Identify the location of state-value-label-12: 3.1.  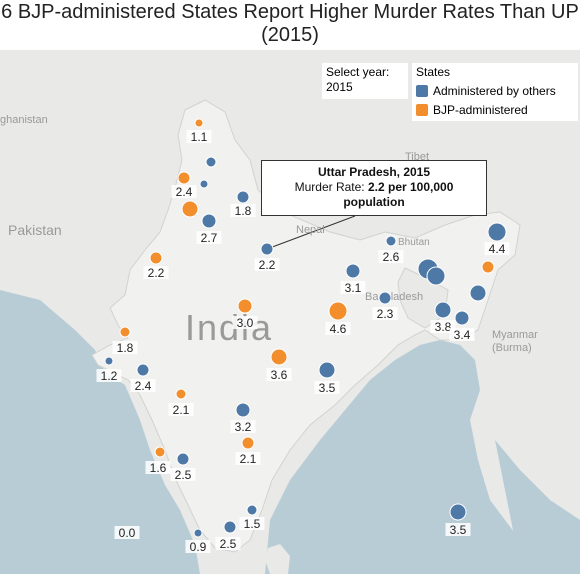
(353, 288).